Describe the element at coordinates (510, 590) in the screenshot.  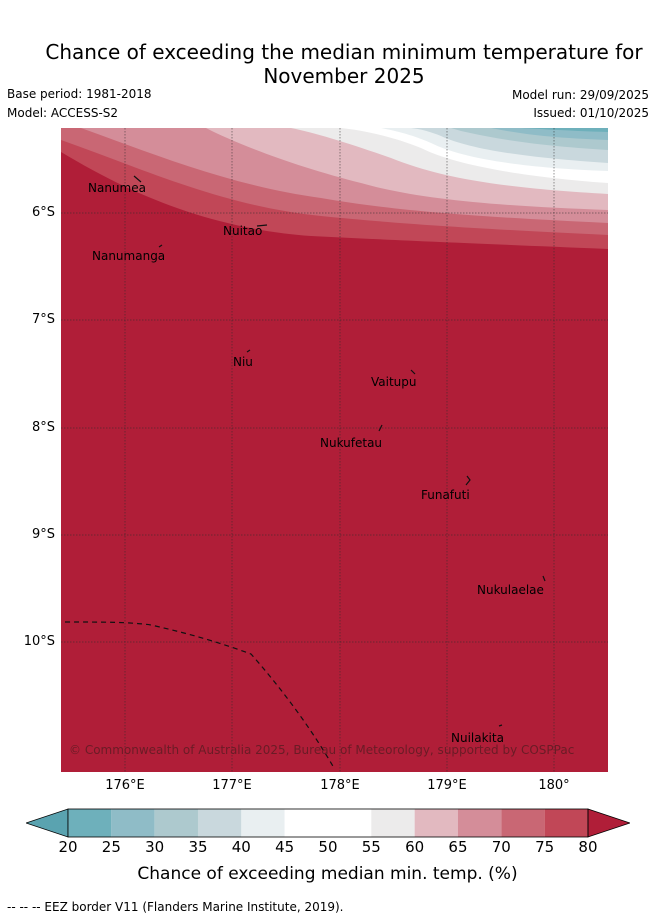
I see `place-nukulaelae: Nukulaelae` at that location.